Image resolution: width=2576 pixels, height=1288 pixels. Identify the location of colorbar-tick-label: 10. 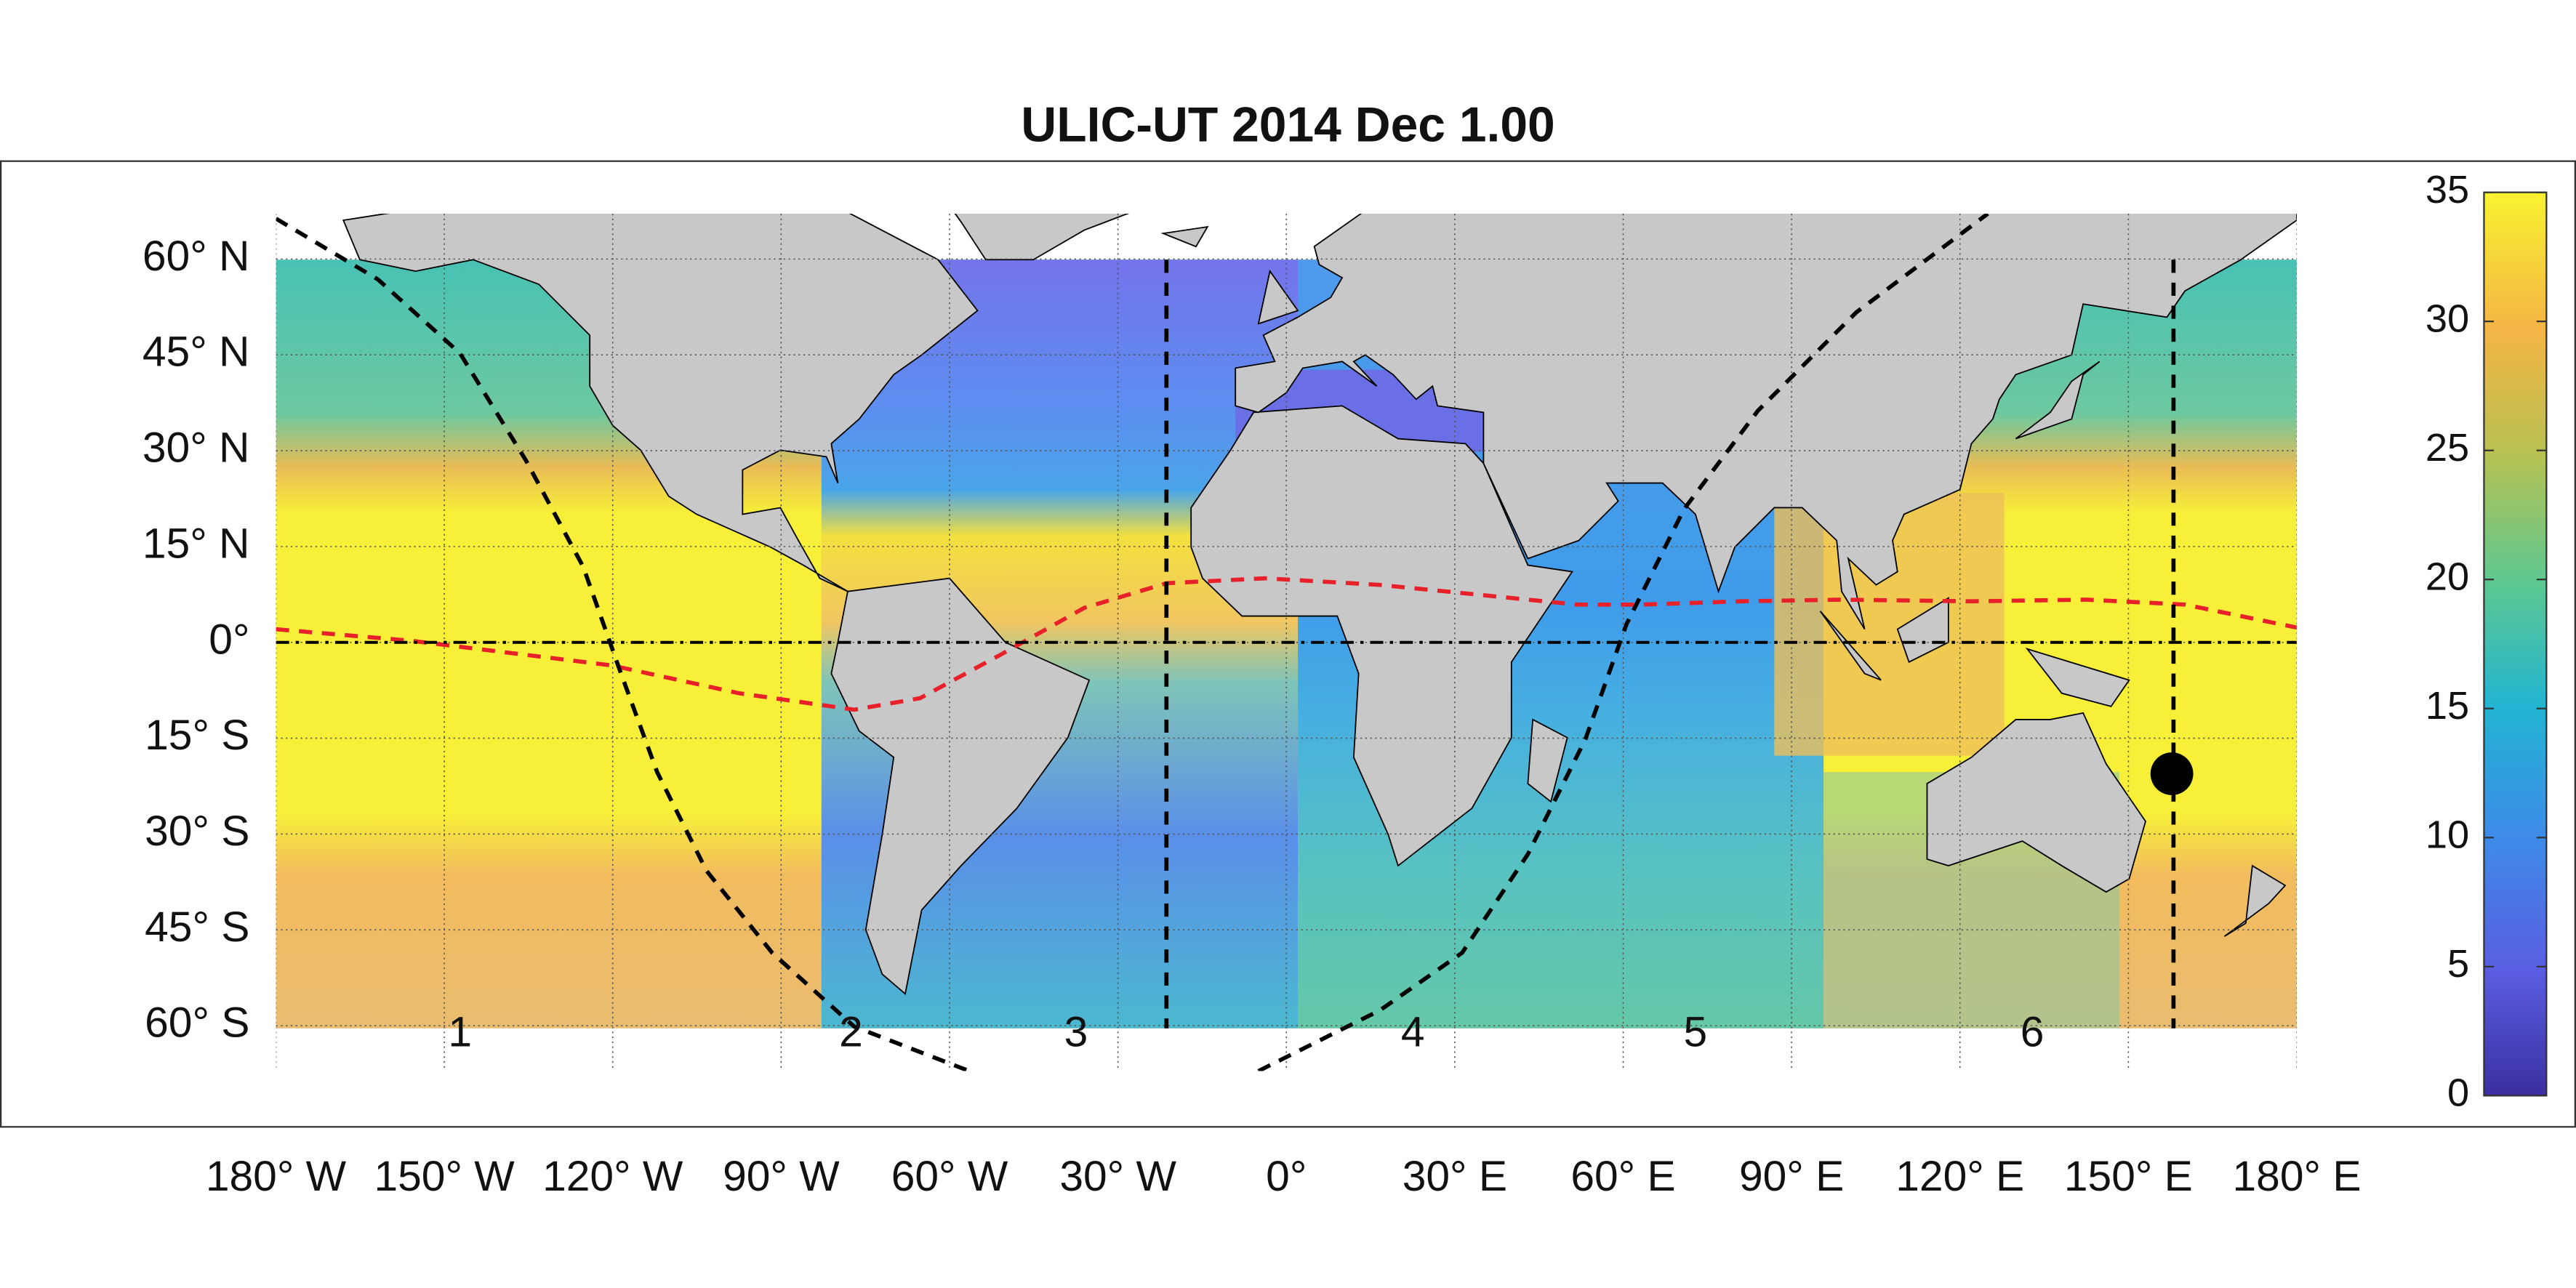
(2447, 835).